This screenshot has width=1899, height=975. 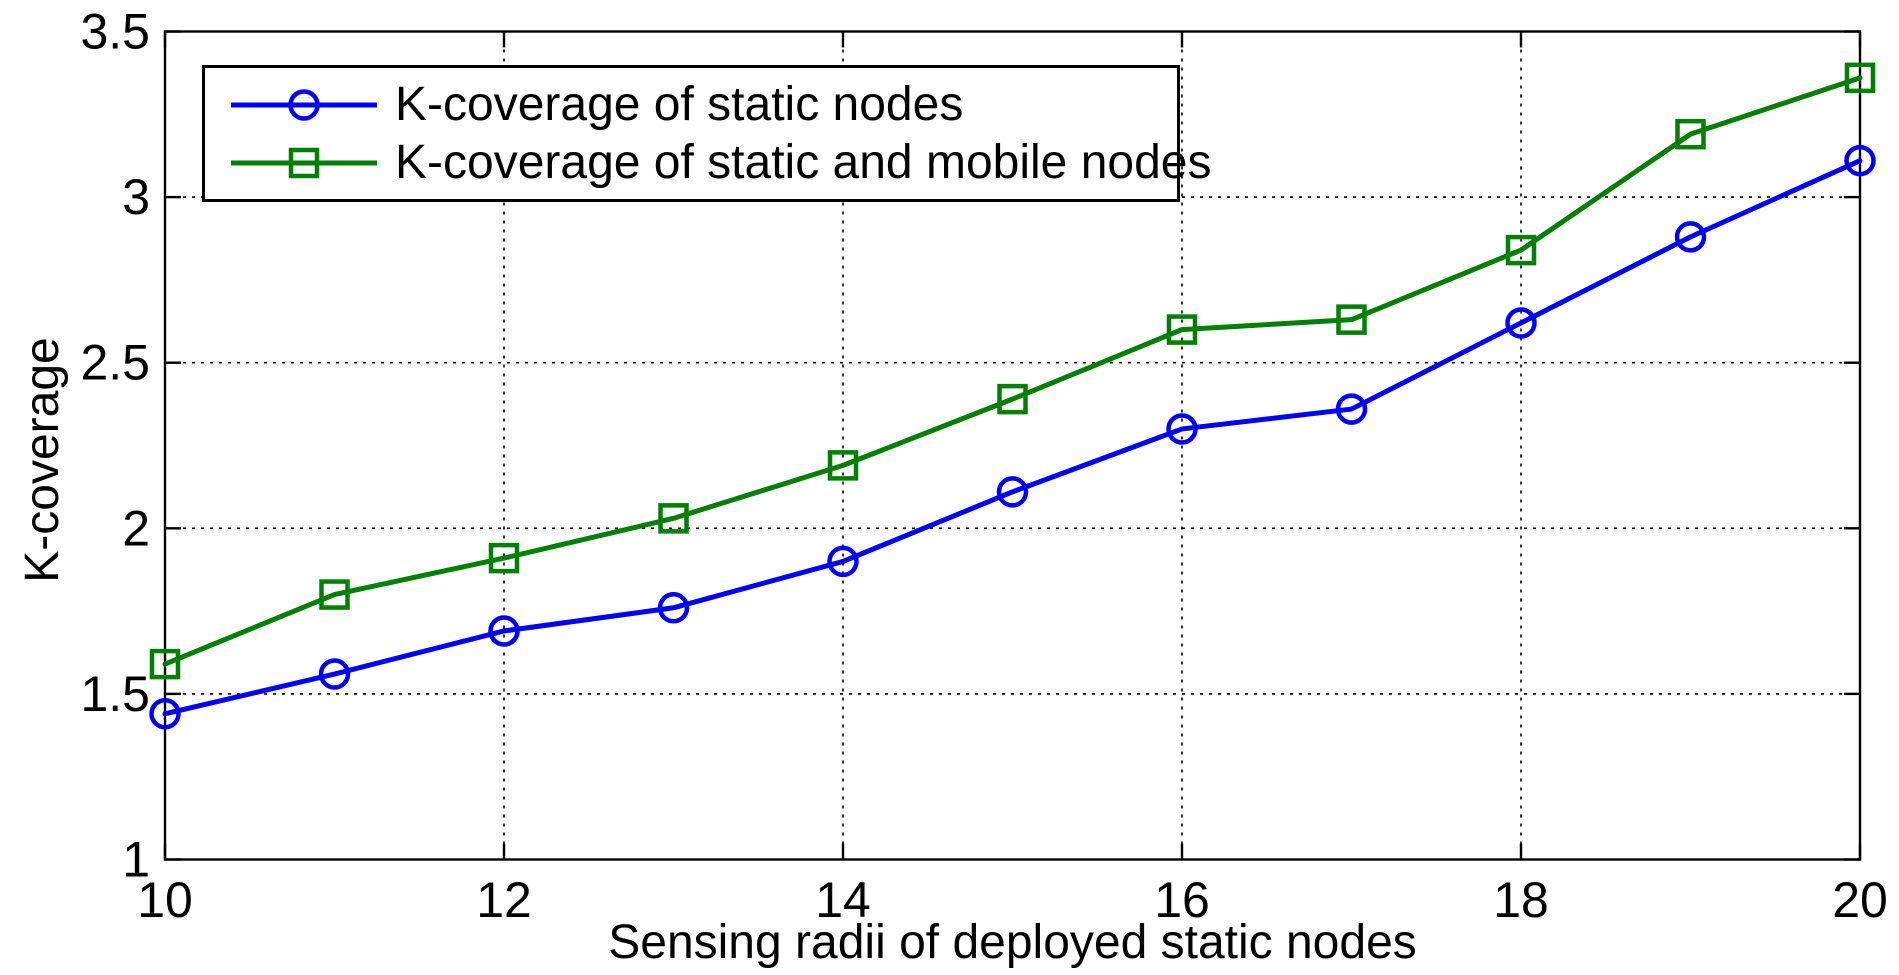 I want to click on legend-marker-circle, so click(x=304, y=104).